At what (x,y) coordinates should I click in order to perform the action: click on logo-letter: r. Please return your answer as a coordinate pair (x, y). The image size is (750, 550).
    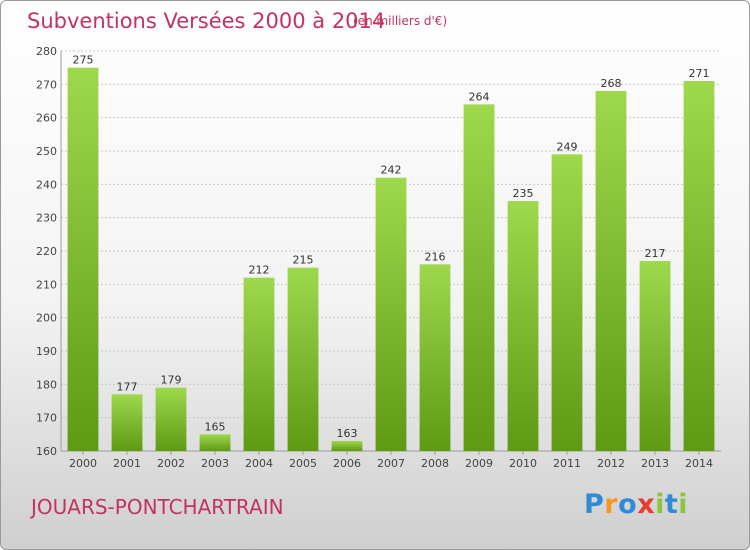
    Looking at the image, I should click on (611, 504).